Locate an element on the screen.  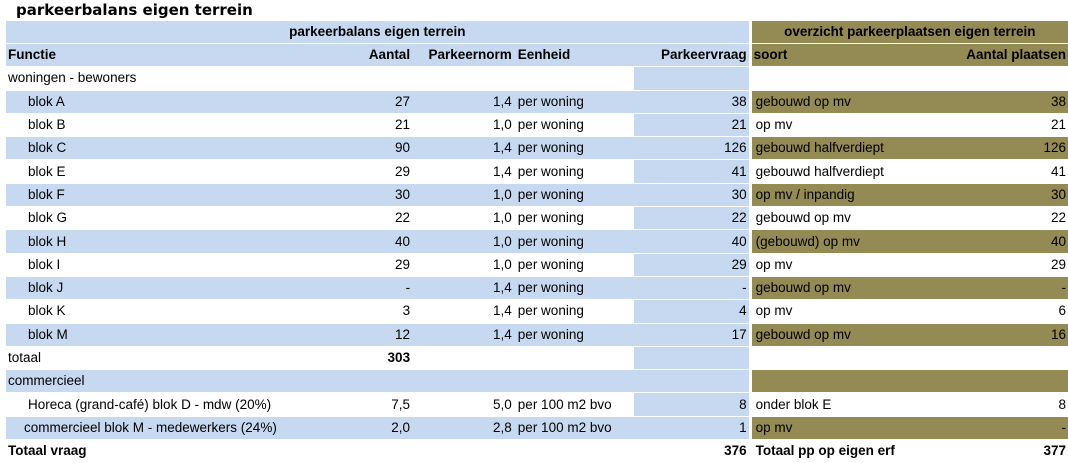
cell-parkeervraag: 41 is located at coordinates (692, 171).